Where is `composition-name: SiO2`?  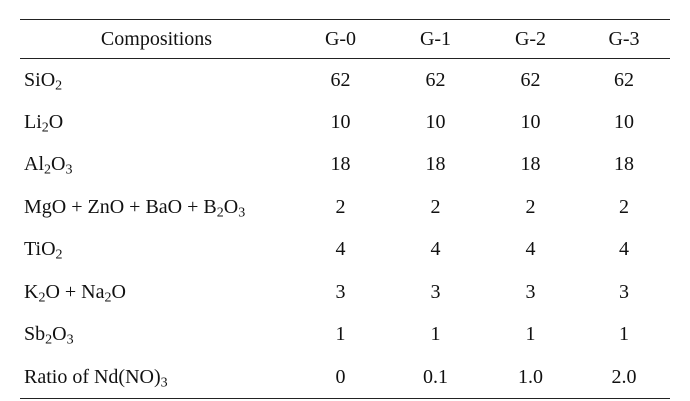
composition-name: SiO2 is located at coordinates (156, 80).